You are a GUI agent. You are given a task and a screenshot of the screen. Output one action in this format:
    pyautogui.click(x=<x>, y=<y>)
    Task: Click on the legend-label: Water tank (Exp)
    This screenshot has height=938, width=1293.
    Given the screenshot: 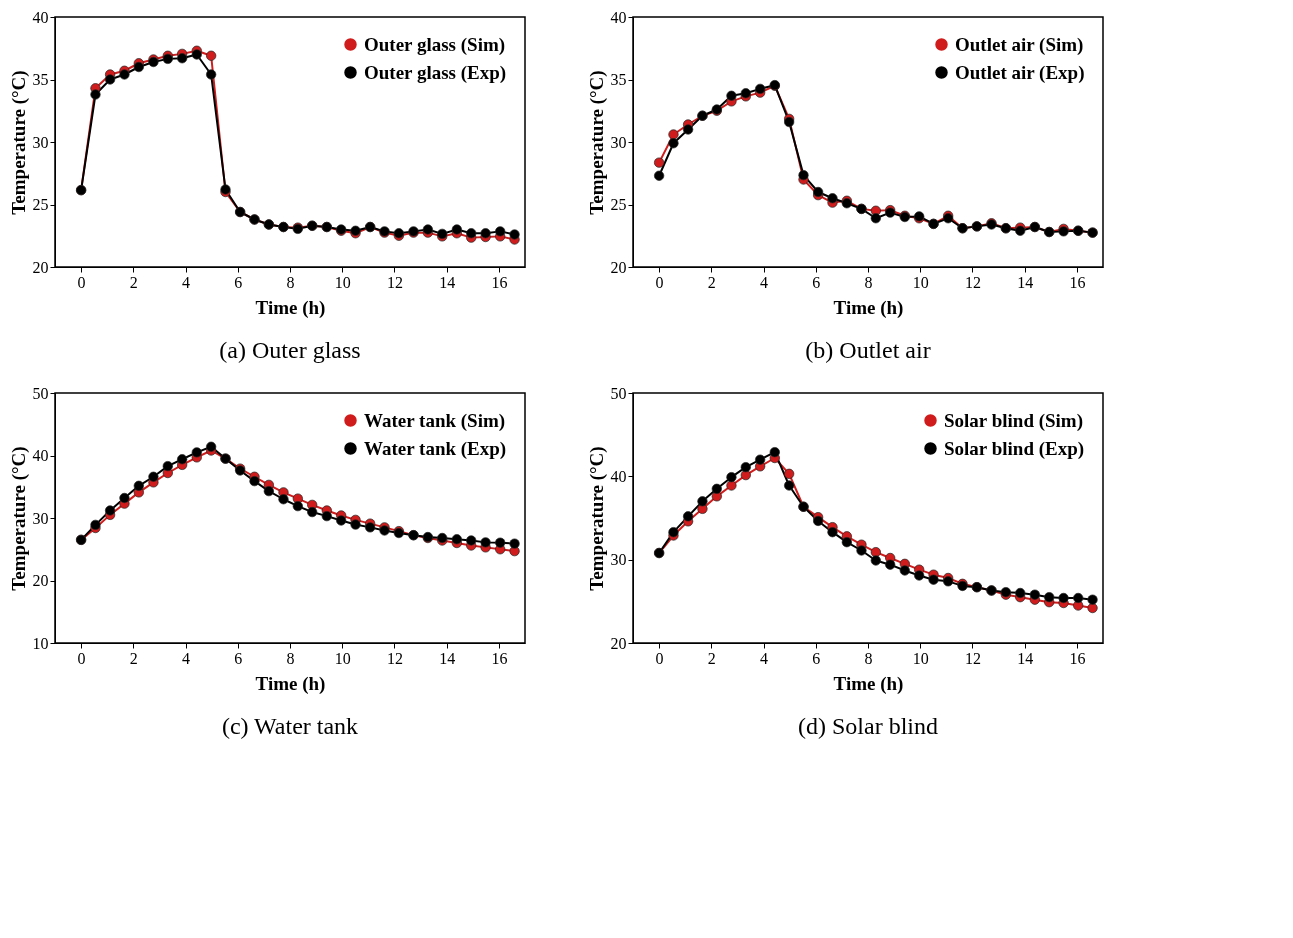 What is the action you would take?
    pyautogui.click(x=435, y=448)
    